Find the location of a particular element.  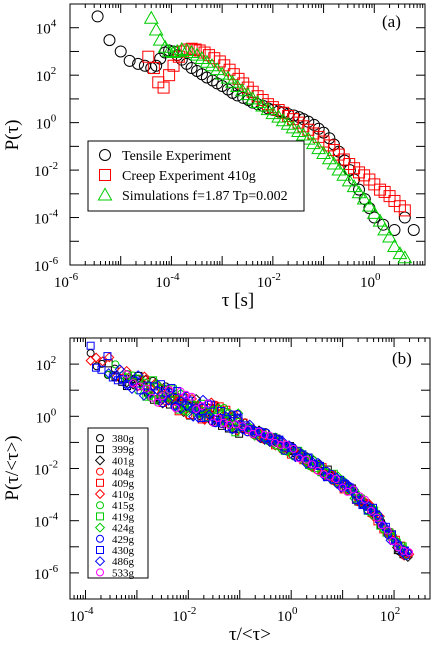

legend-label: 430g is located at coordinates (123, 551).